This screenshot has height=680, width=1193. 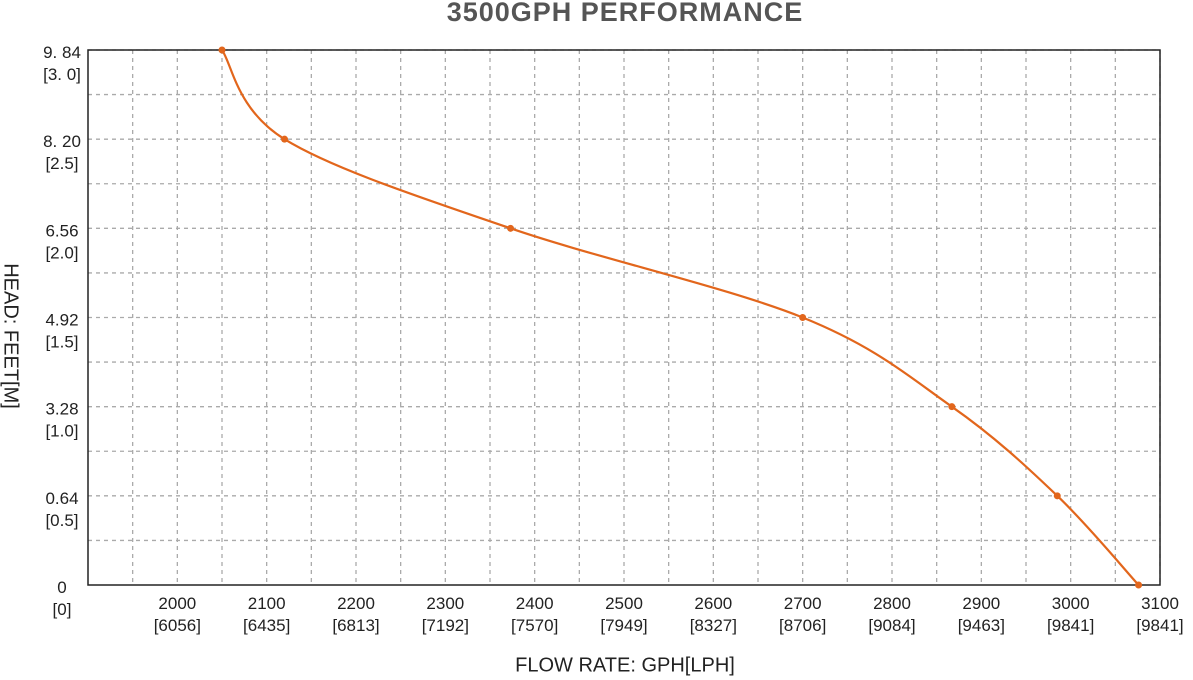 I want to click on x-tick-label: 3000 [9841], so click(x=1070, y=614).